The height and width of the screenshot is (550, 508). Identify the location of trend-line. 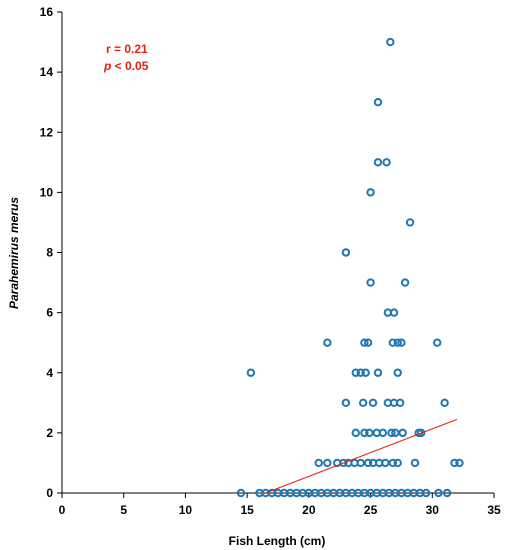
(361, 456).